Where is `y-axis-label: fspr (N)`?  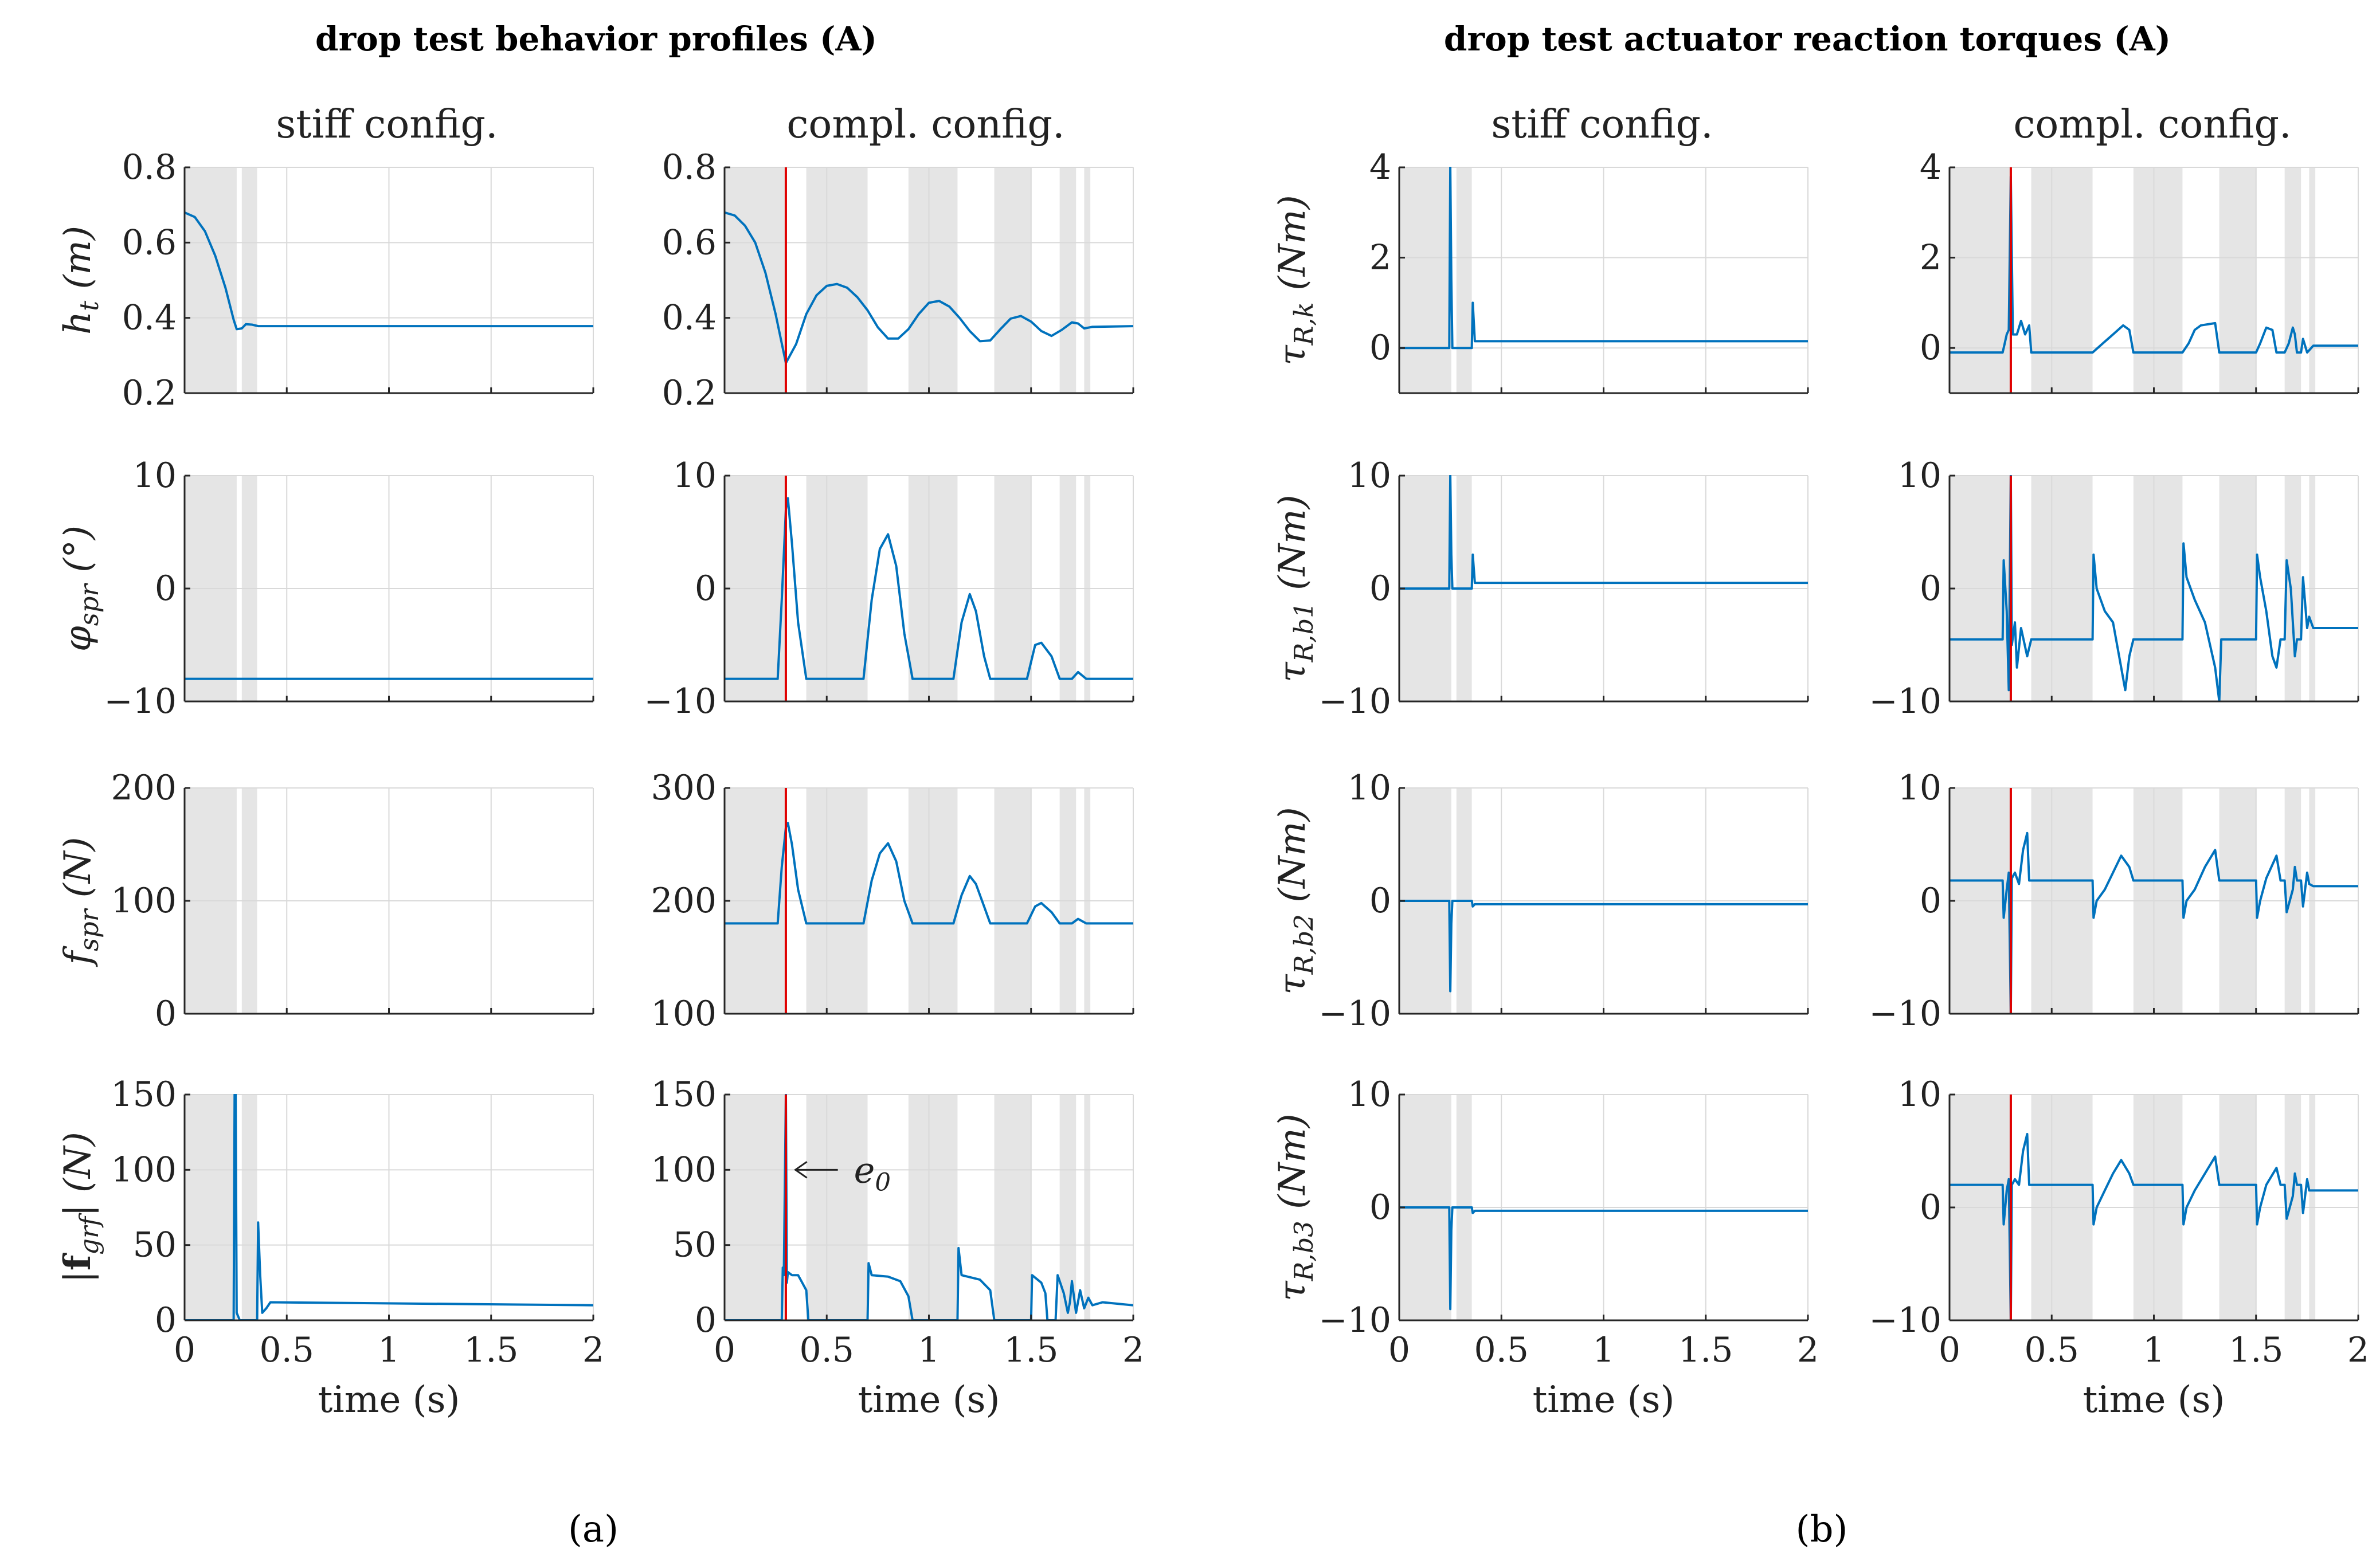
y-axis-label: fspr (N) is located at coordinates (80, 902).